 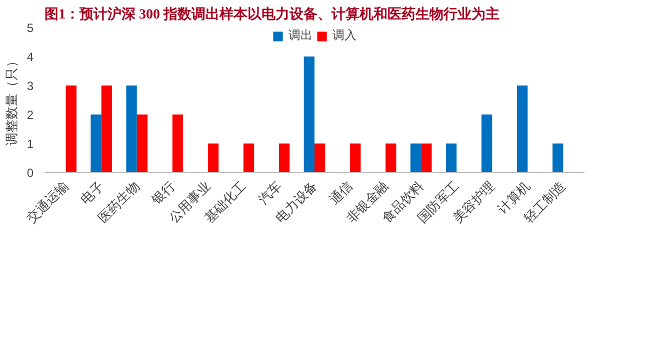 What do you see at coordinates (30, 57) in the screenshot?
I see `y-tick-label: 4` at bounding box center [30, 57].